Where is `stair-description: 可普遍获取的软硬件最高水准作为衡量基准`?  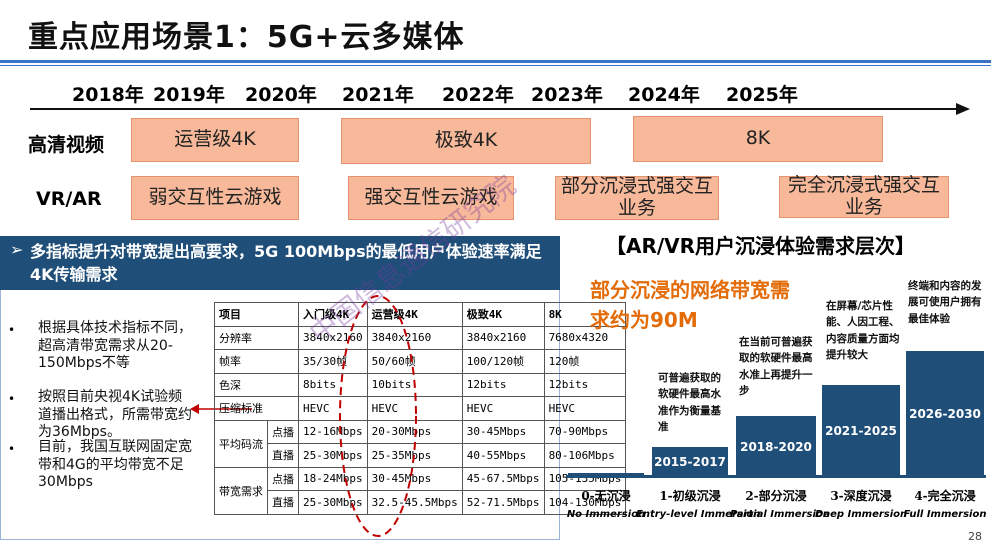
stair-description: 可普遍获取的软硬件最高水准作为衡量基准 is located at coordinates (689, 402).